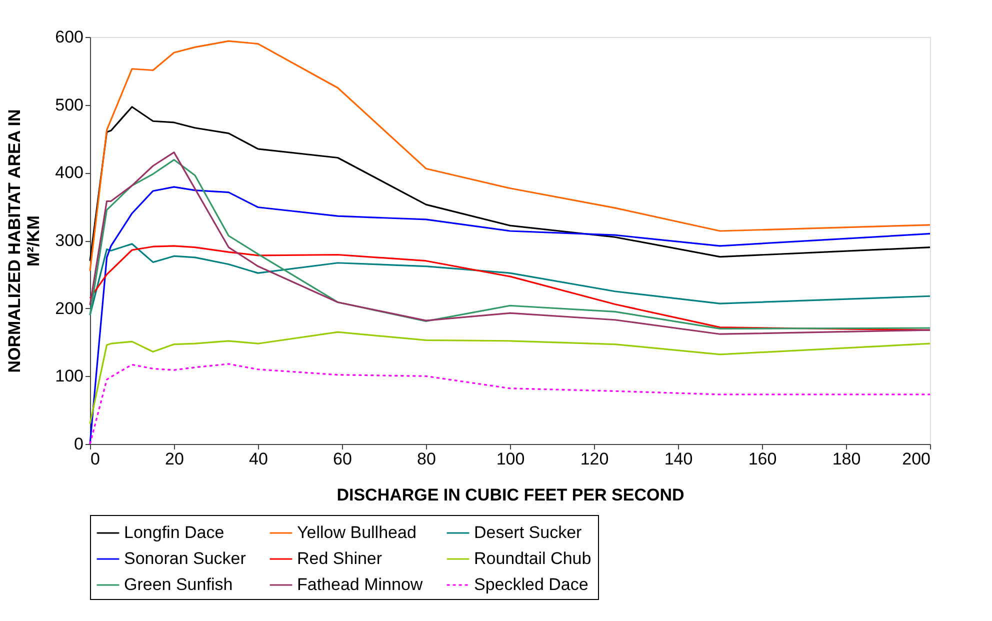  Describe the element at coordinates (846, 459) in the screenshot. I see `x-tick-label: 180` at that location.